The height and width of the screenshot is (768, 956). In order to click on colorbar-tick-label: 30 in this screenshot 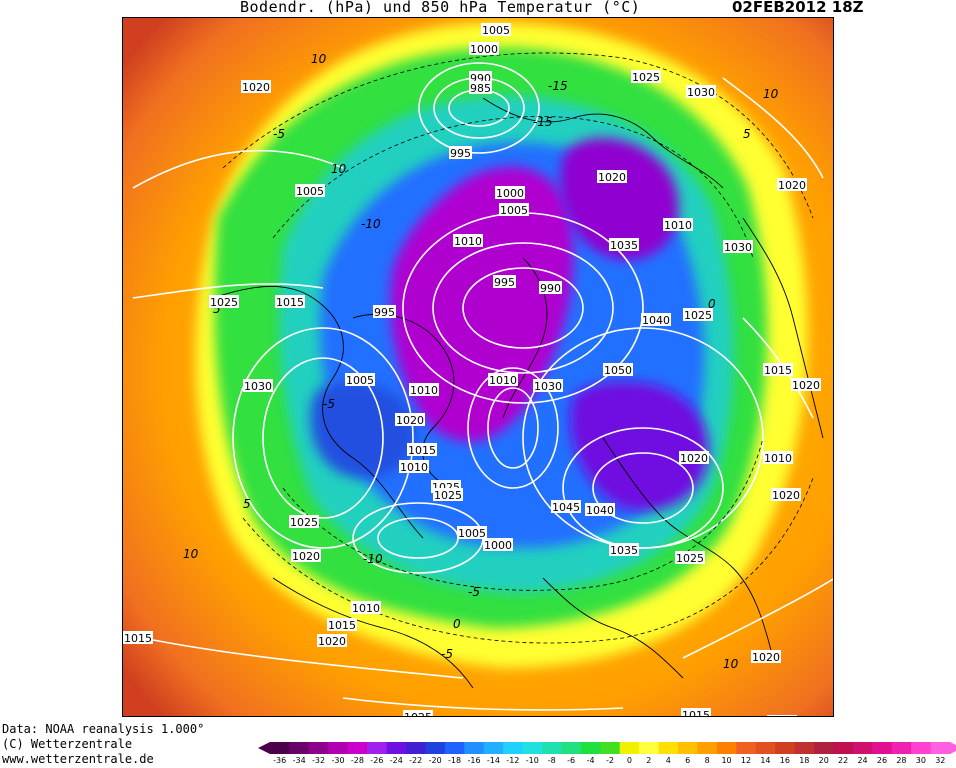, I will do `click(920, 760)`.